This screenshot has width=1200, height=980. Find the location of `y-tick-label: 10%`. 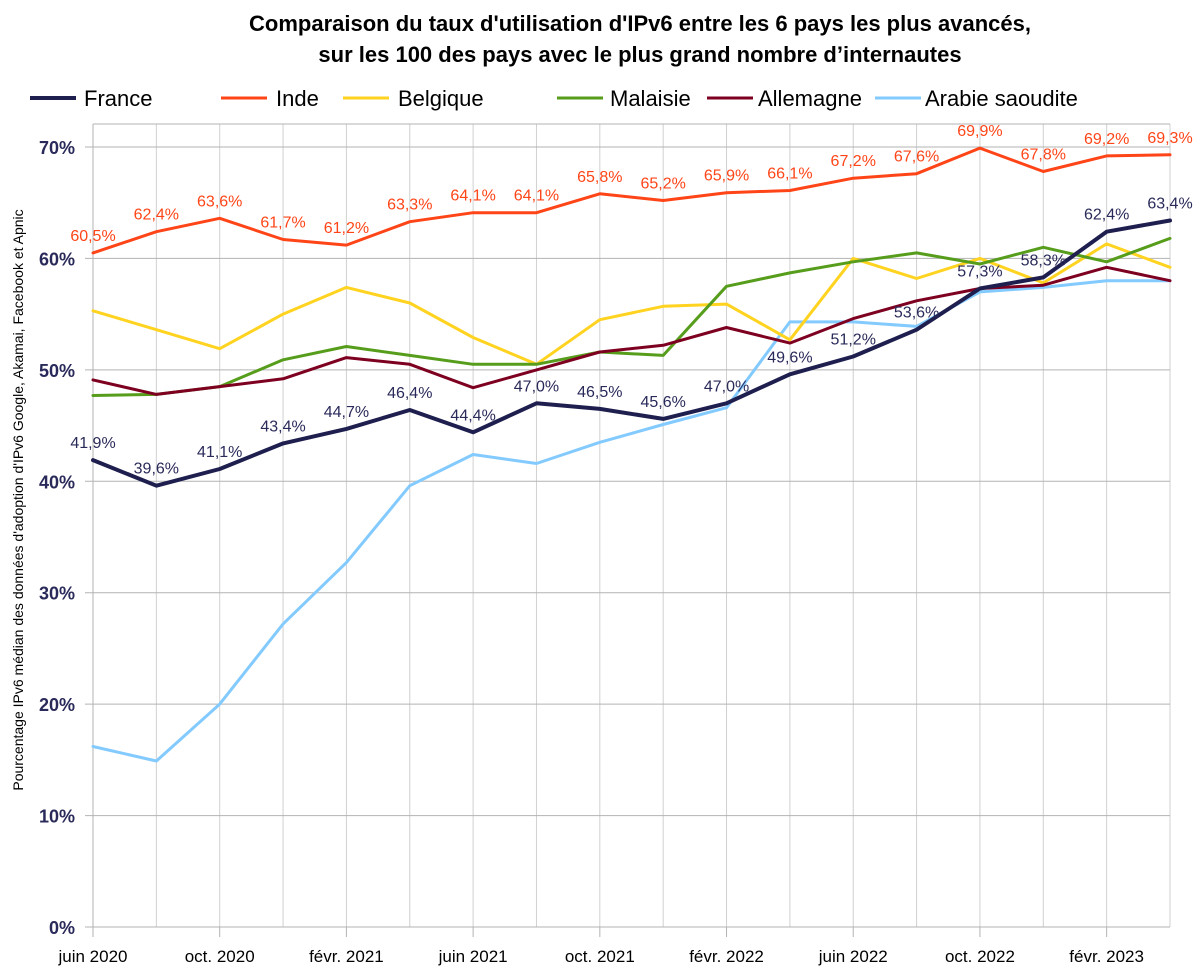

y-tick-label: 10% is located at coordinates (57, 817).